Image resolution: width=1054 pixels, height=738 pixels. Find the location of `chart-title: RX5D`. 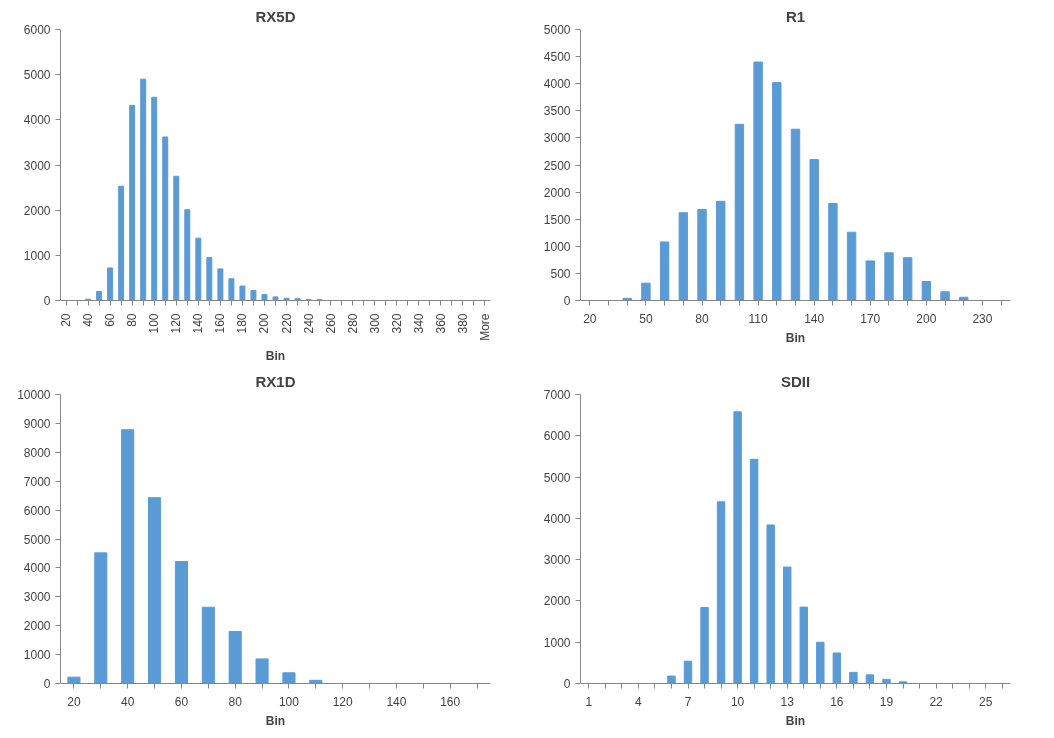

chart-title: RX5D is located at coordinates (275, 16).